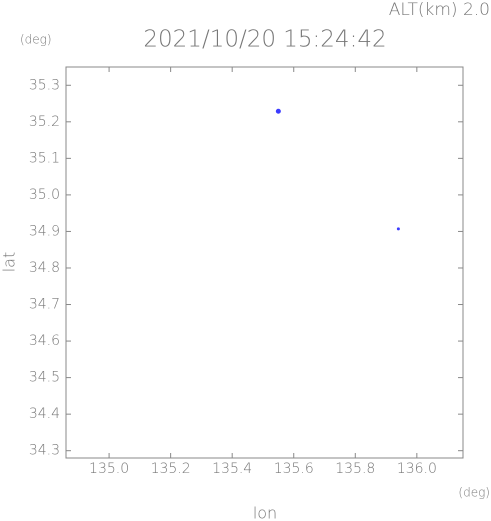 The image size is (491, 521). Describe the element at coordinates (44, 195) in the screenshot. I see `y-tick-label: 35.0` at that location.